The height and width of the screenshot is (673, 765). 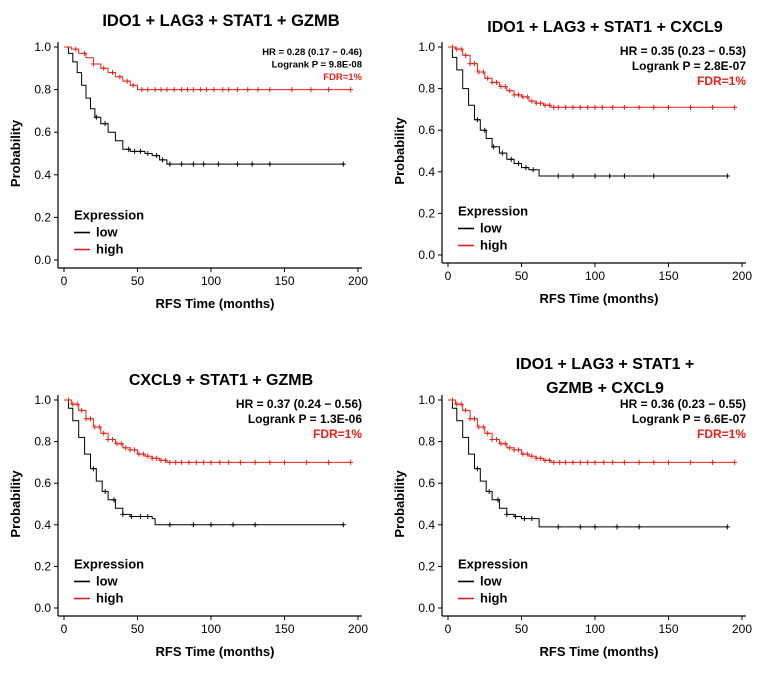 I want to click on x-tick-label: 150, so click(x=284, y=281).